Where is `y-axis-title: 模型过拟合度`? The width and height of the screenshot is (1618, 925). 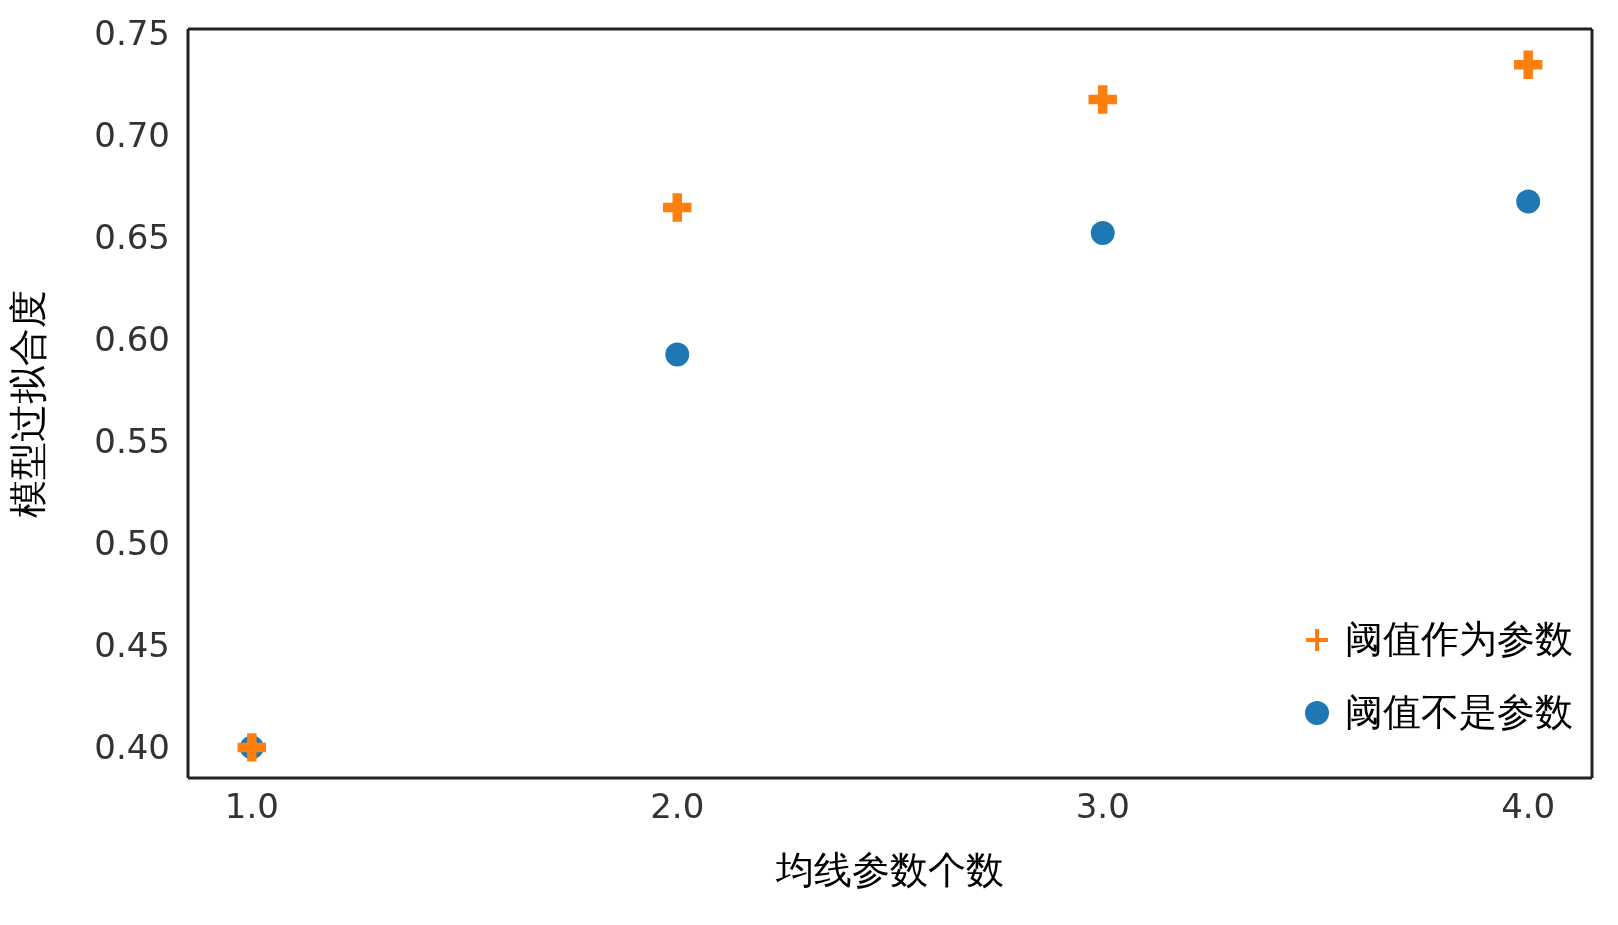 y-axis-title: 模型过拟合度 is located at coordinates (28, 403).